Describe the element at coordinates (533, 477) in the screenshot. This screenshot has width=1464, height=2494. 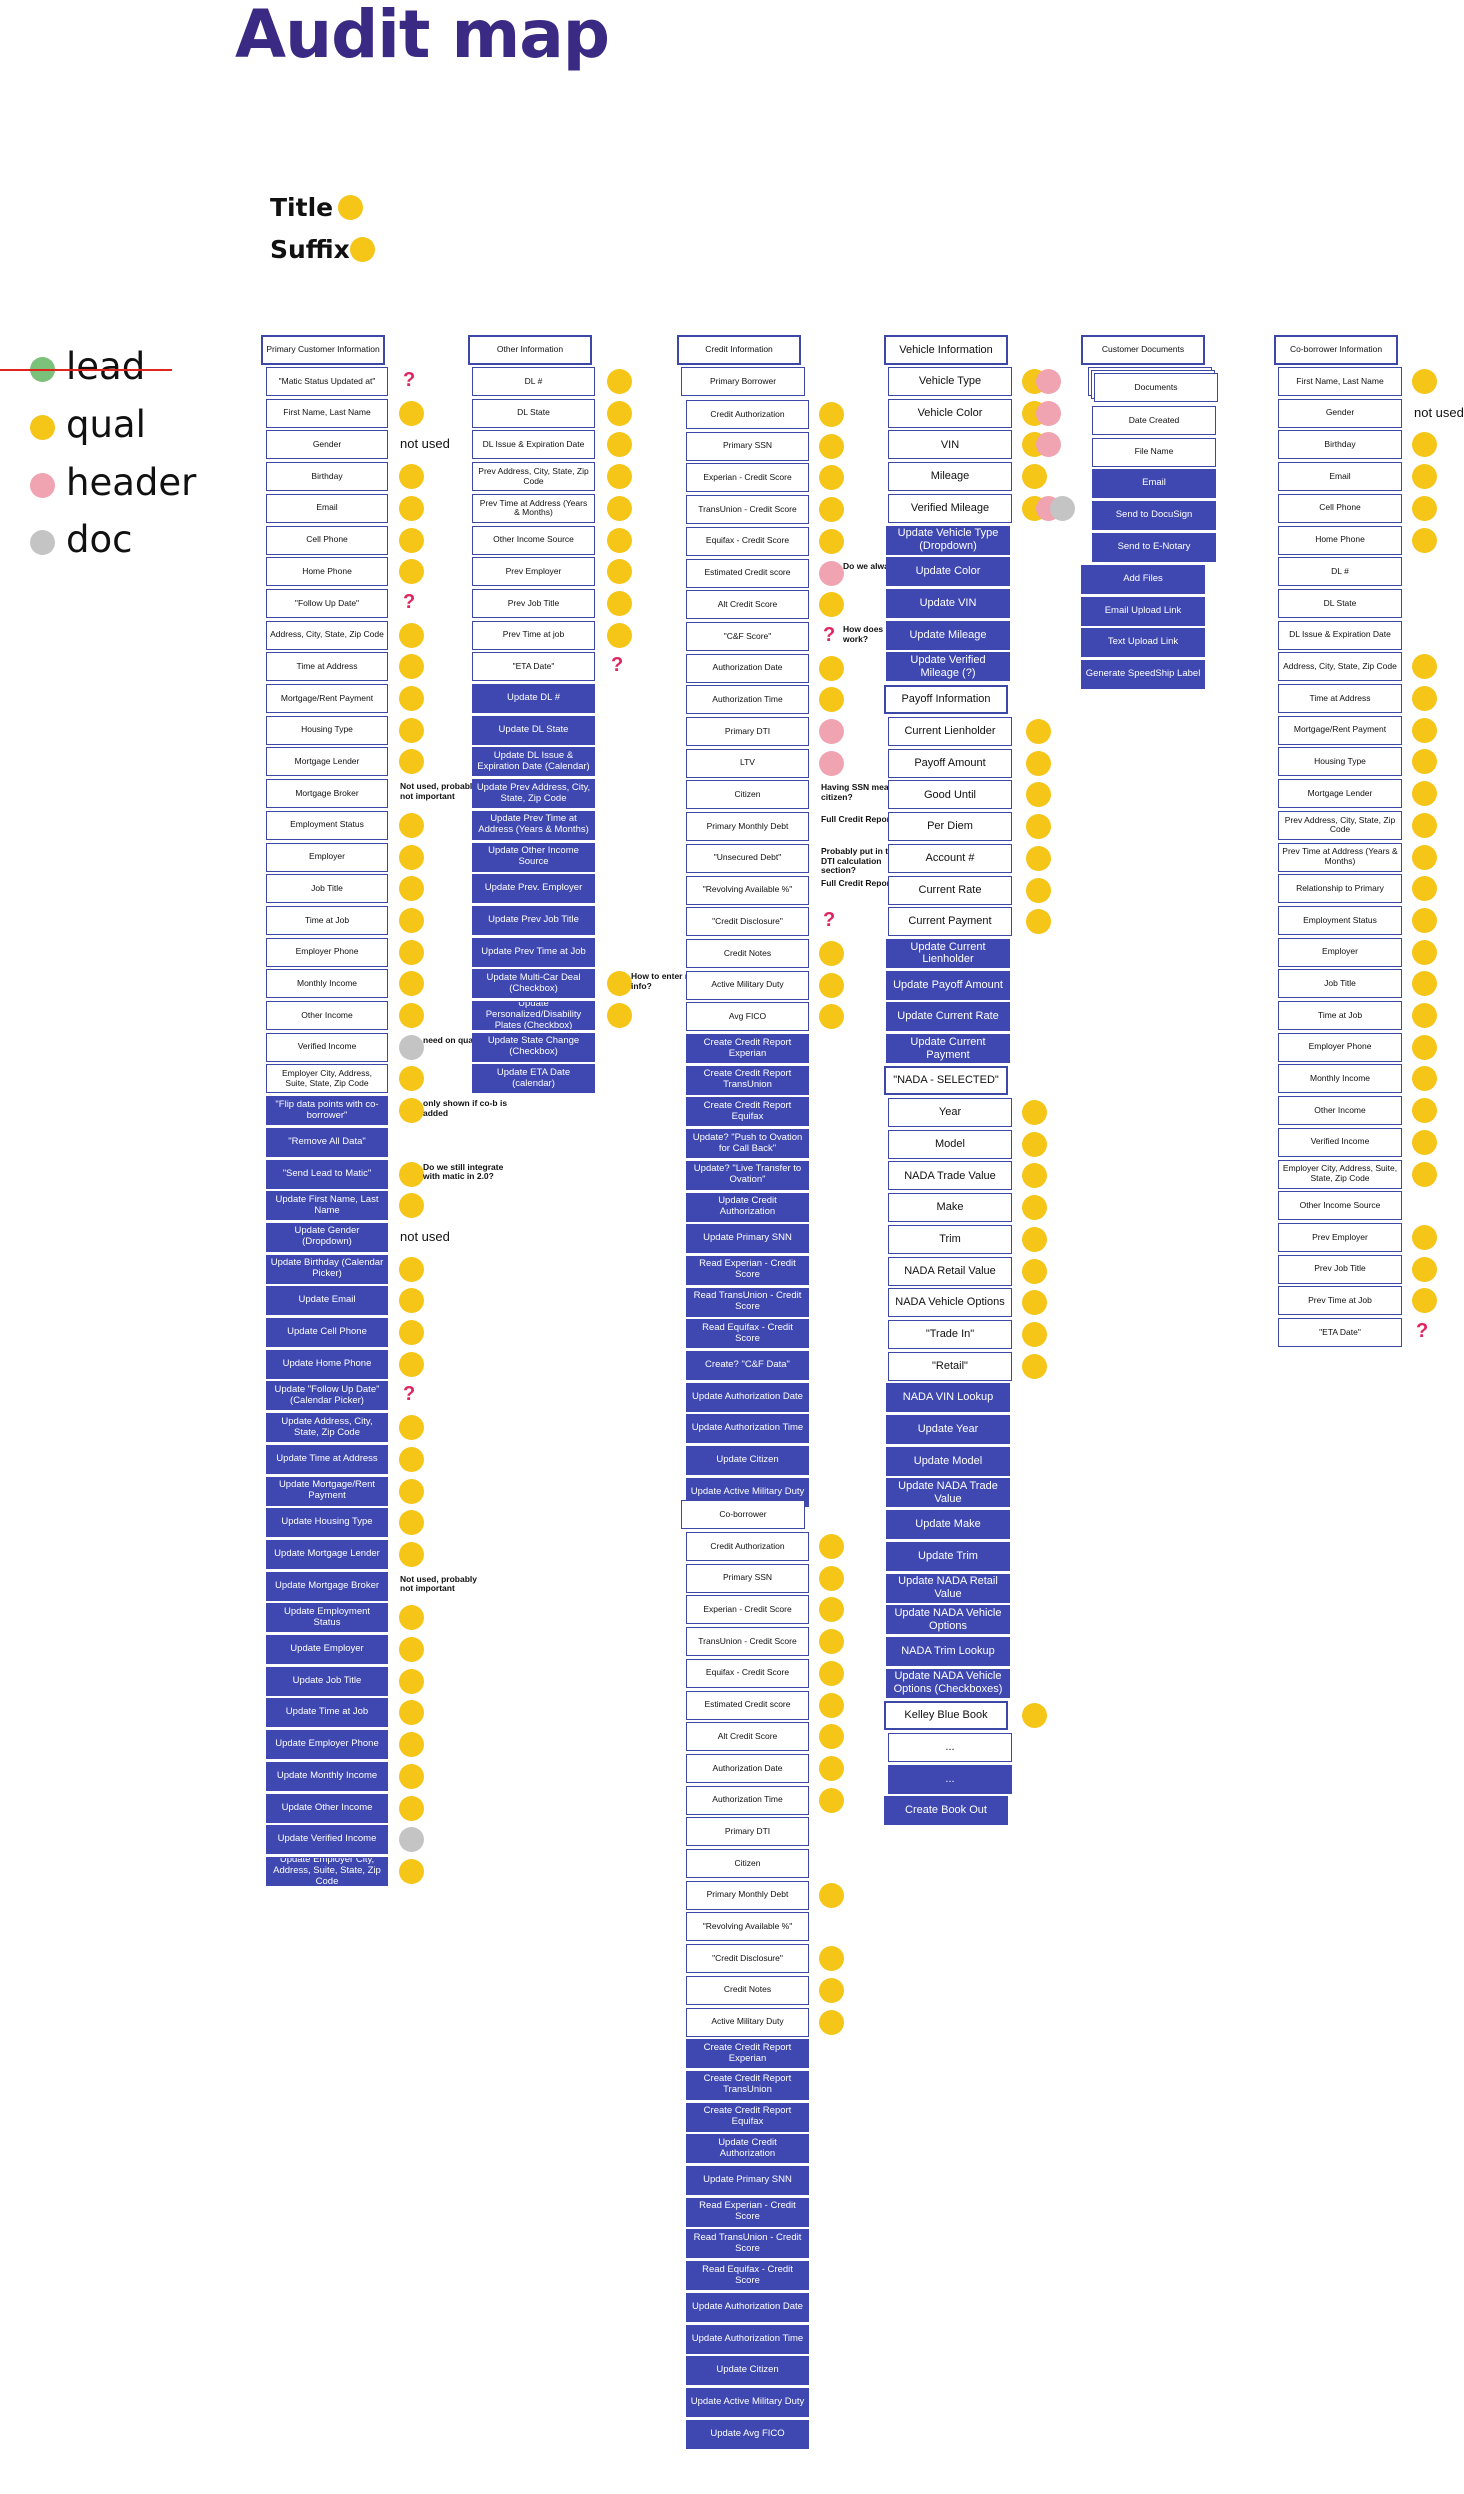
I see `other-field: Prev Address, City, State, Zip Code` at that location.